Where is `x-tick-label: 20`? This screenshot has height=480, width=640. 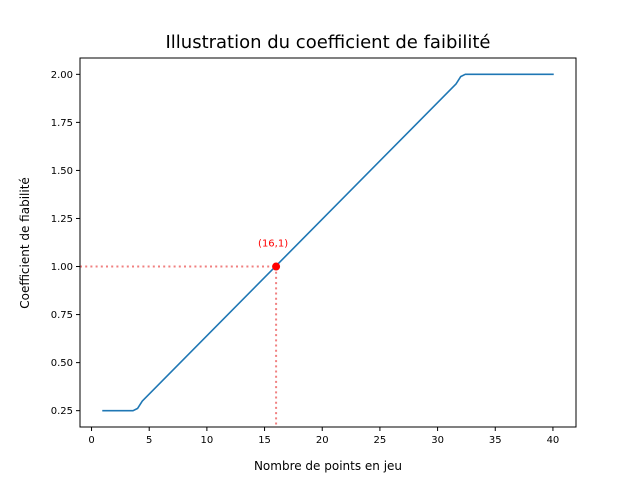
x-tick-label: 20 is located at coordinates (322, 440).